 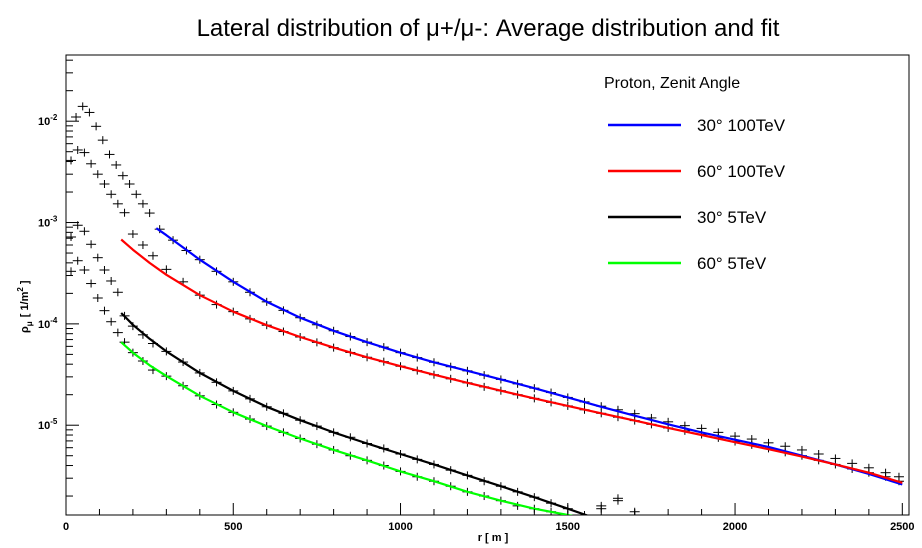 I want to click on y-axis-title-rho: ρ, so click(x=25, y=329).